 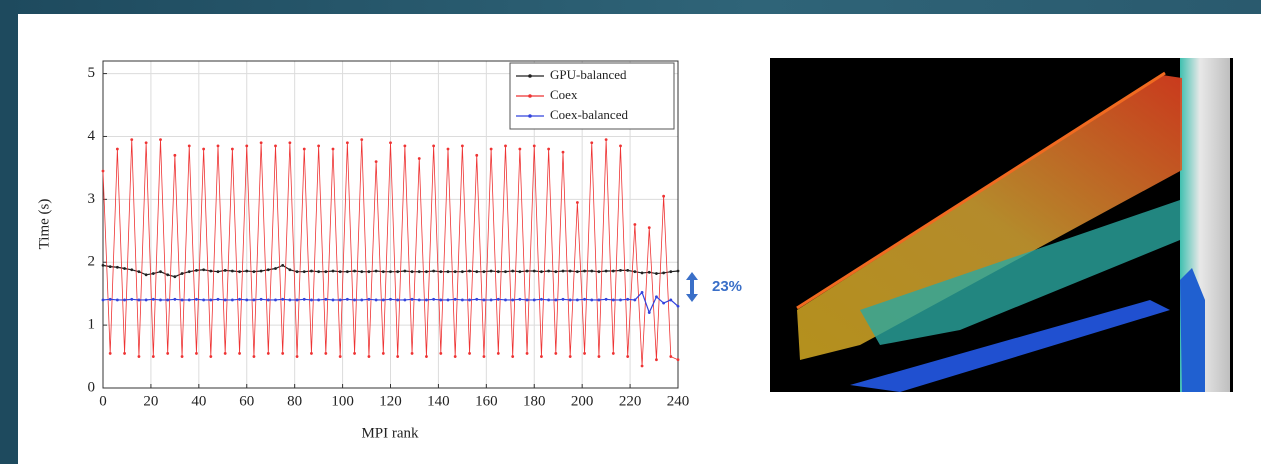 I want to click on x-tick-label: 100, so click(x=342, y=401).